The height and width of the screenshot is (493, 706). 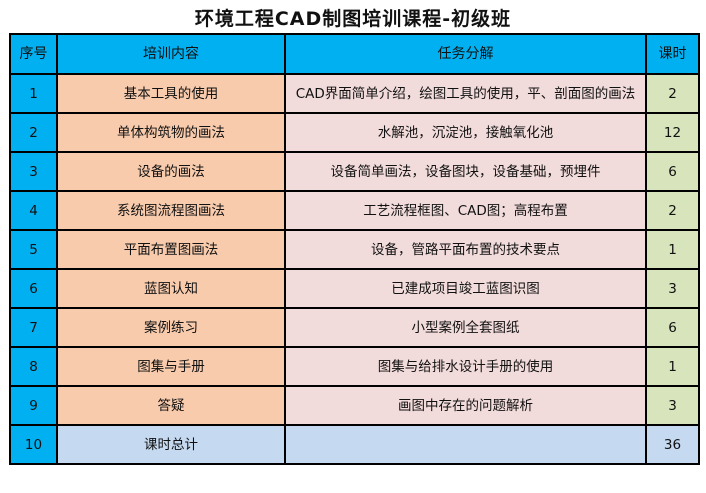 I want to click on row-number: 4, so click(x=33, y=210).